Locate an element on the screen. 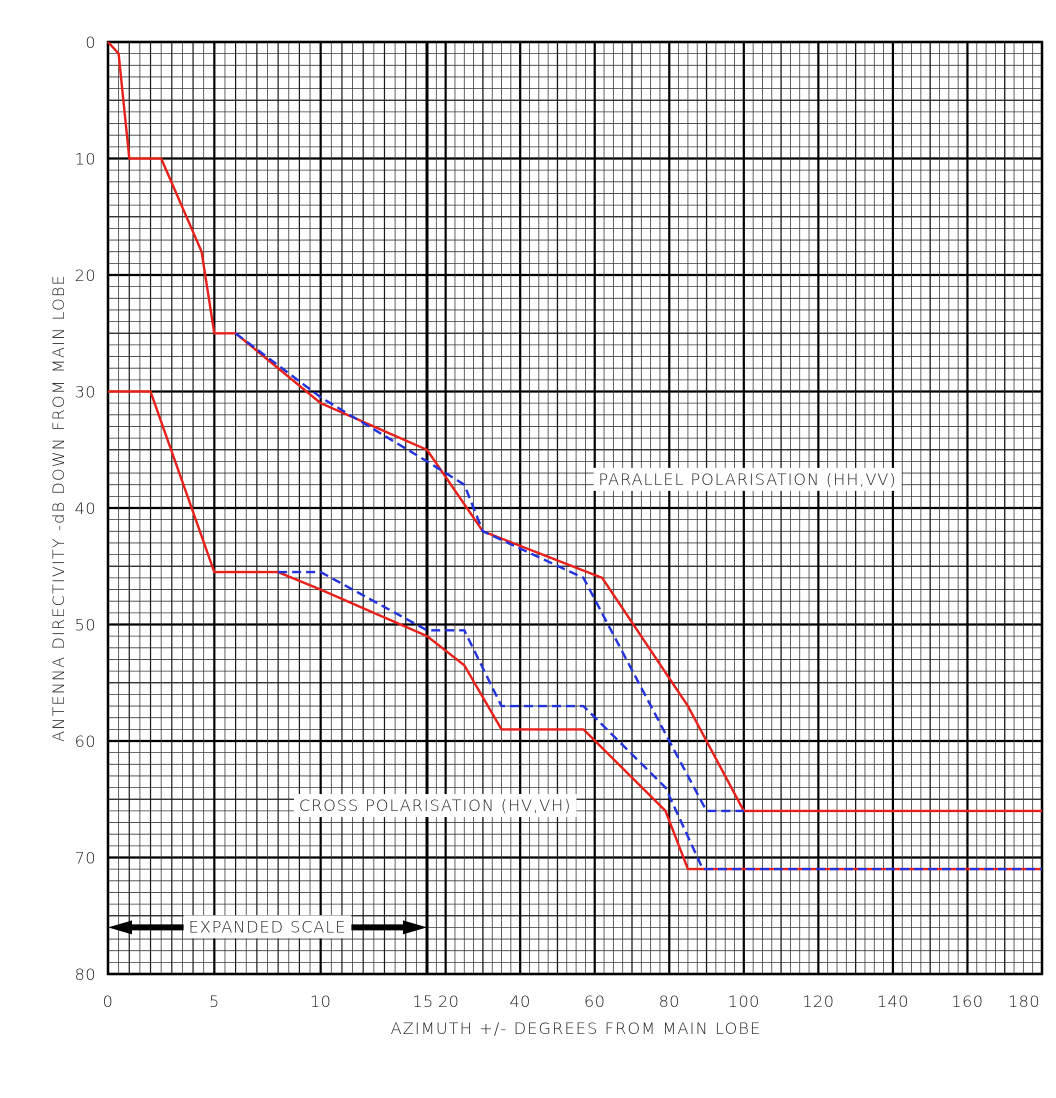  y-tick-label: 80 is located at coordinates (85, 974).